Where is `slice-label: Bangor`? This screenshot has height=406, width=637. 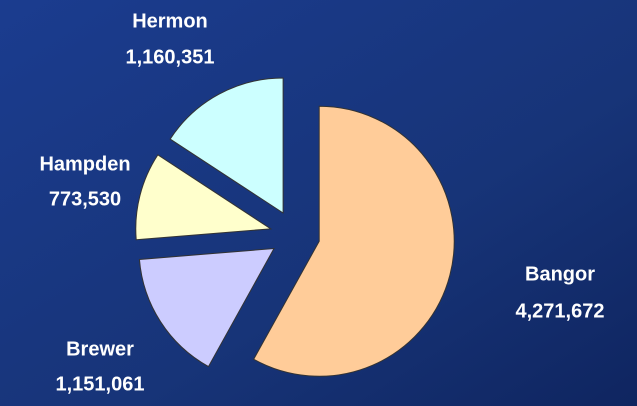 slice-label: Bangor is located at coordinates (560, 274).